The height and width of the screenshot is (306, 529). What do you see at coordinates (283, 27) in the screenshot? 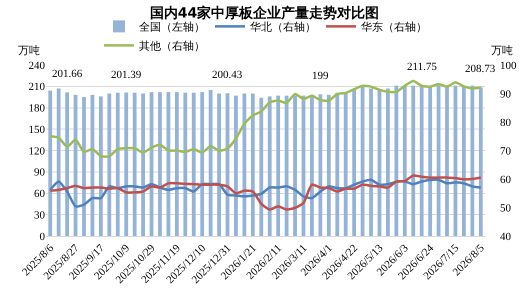
I see `legend-label: 华北（右轴）` at bounding box center [283, 27].